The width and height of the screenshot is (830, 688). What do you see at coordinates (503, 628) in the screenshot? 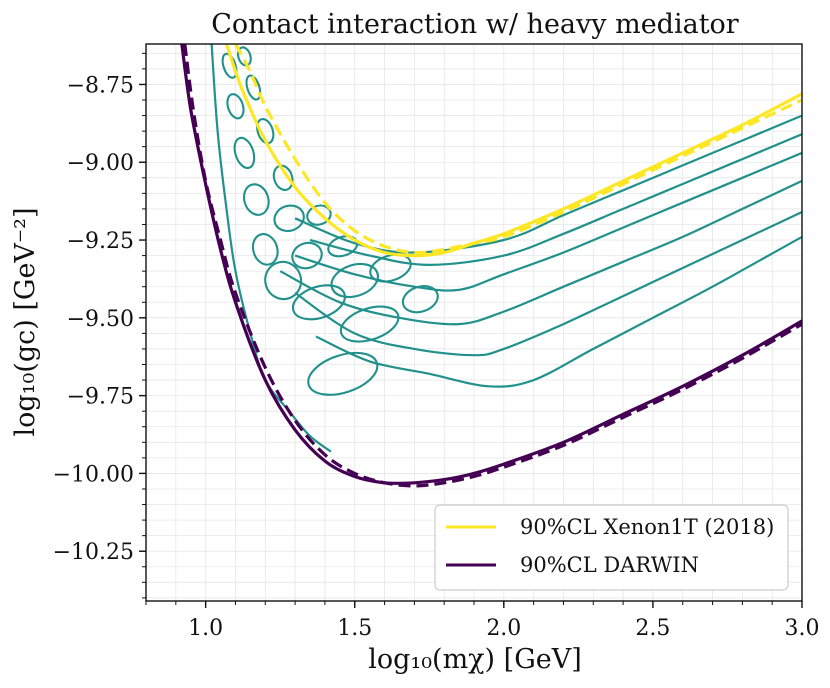
I see `x-tick-label: 2.0` at bounding box center [503, 628].